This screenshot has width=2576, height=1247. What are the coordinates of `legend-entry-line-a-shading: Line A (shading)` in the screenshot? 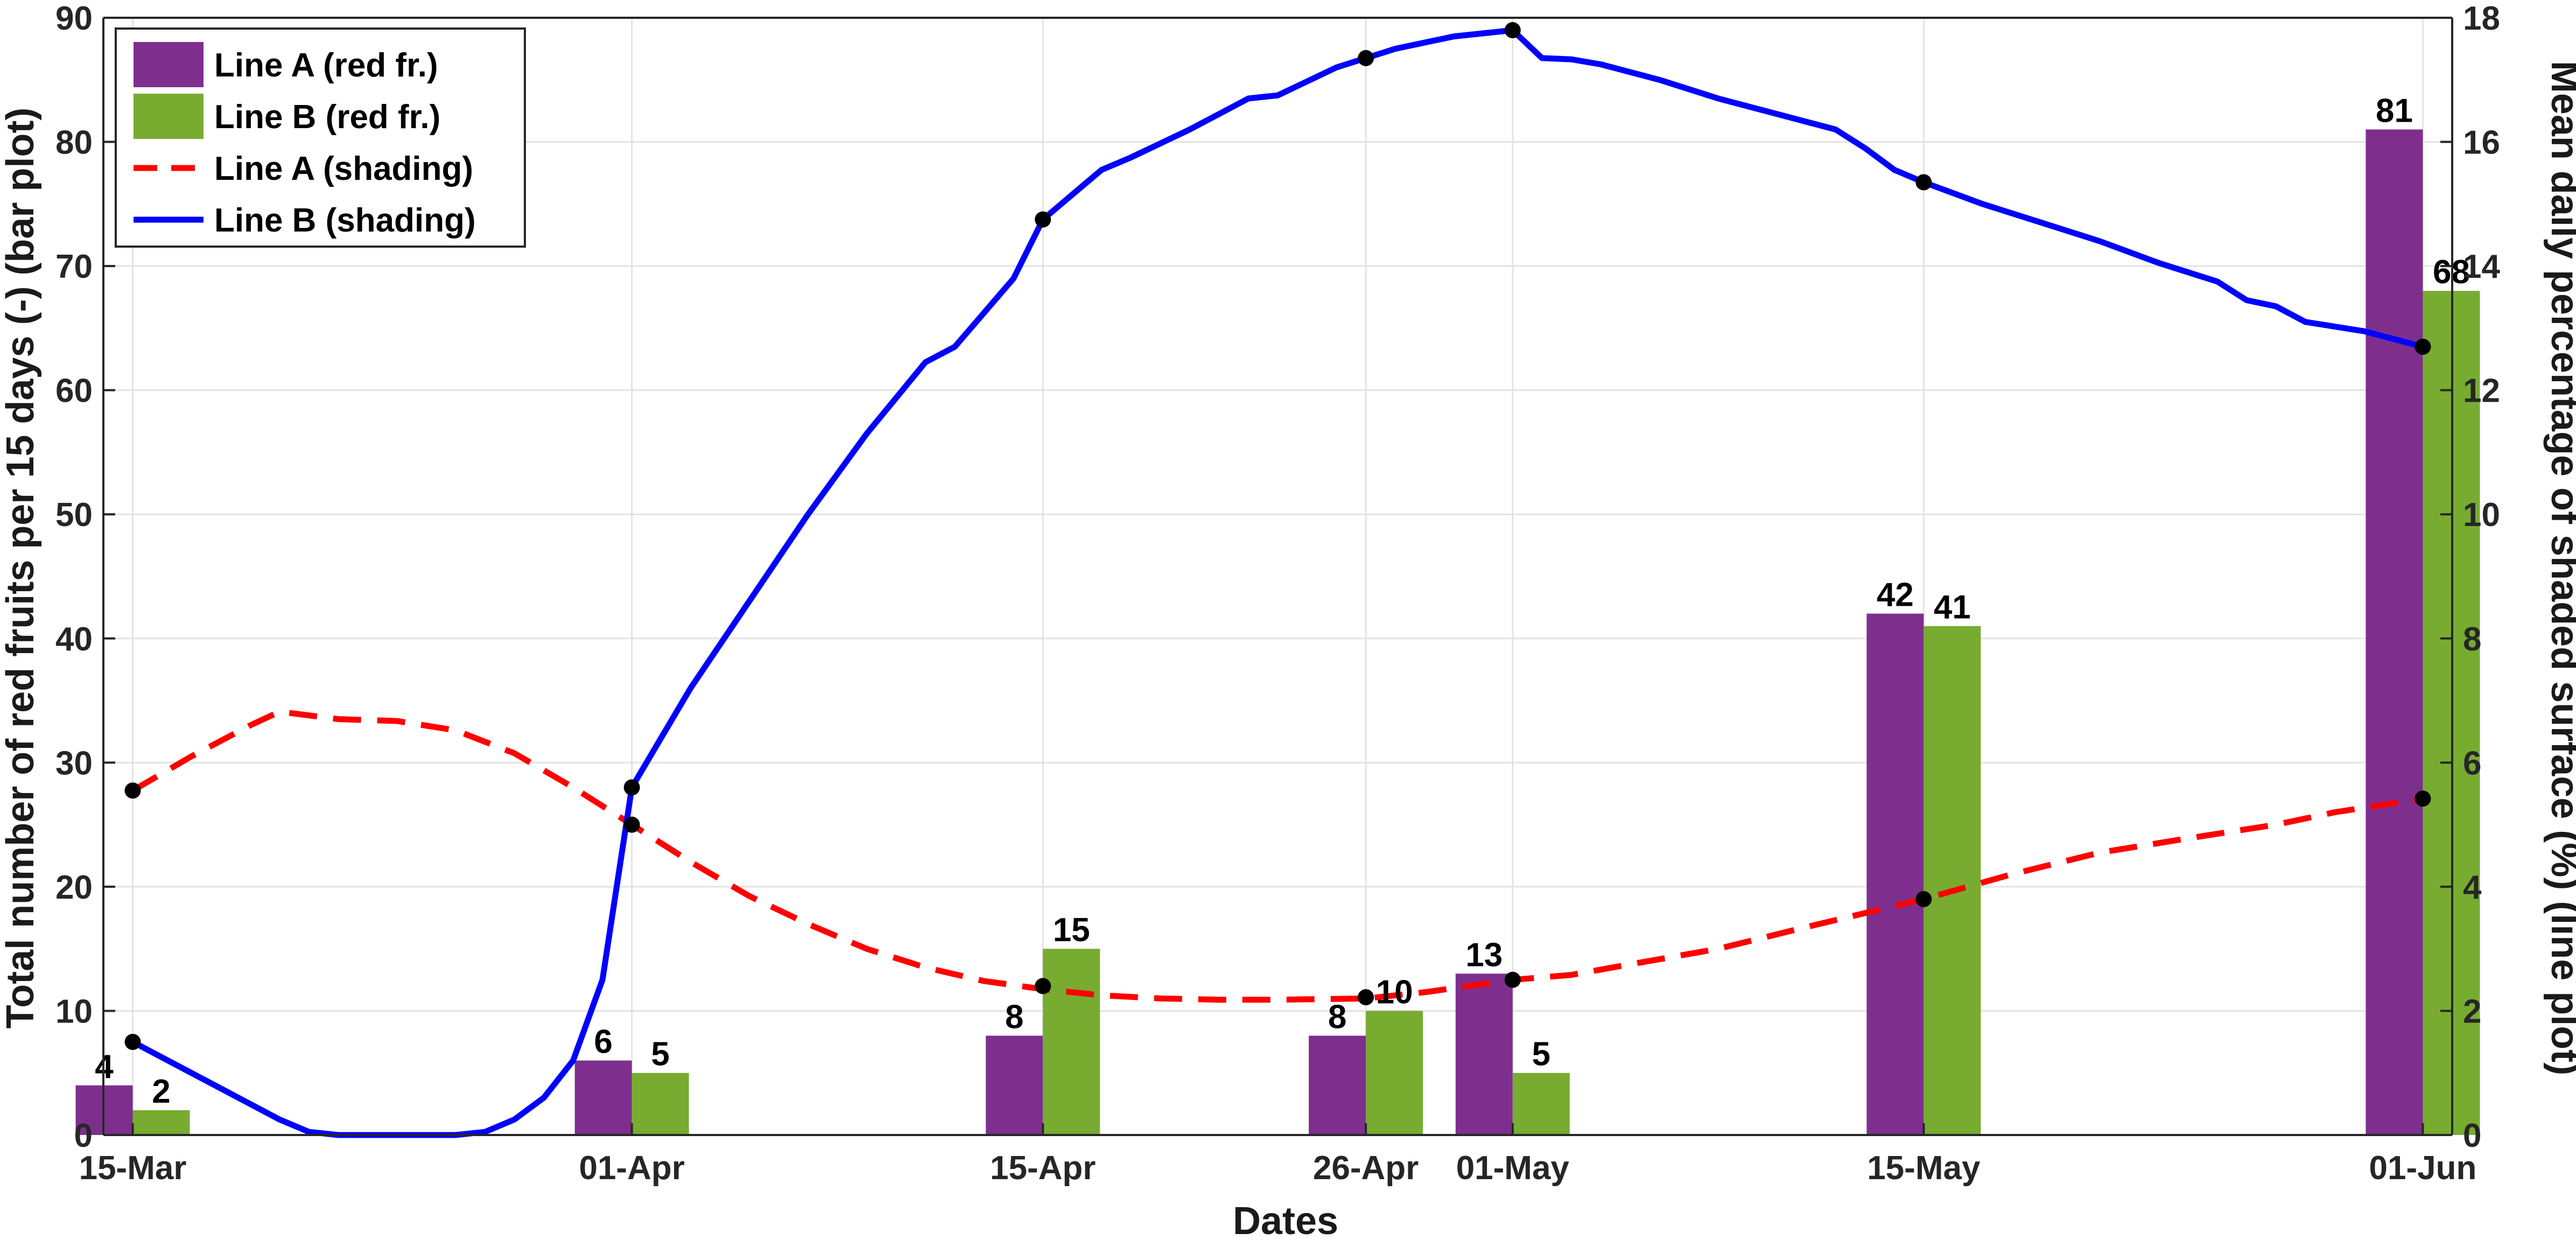 It's located at (303, 168).